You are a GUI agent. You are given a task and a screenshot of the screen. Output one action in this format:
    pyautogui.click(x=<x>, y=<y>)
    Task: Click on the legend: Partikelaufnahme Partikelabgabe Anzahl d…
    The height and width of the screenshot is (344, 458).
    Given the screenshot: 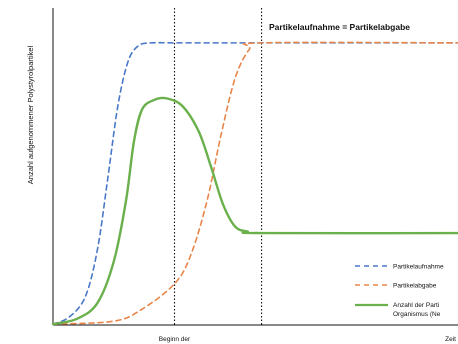 What is the action you would take?
    pyautogui.click(x=399, y=291)
    